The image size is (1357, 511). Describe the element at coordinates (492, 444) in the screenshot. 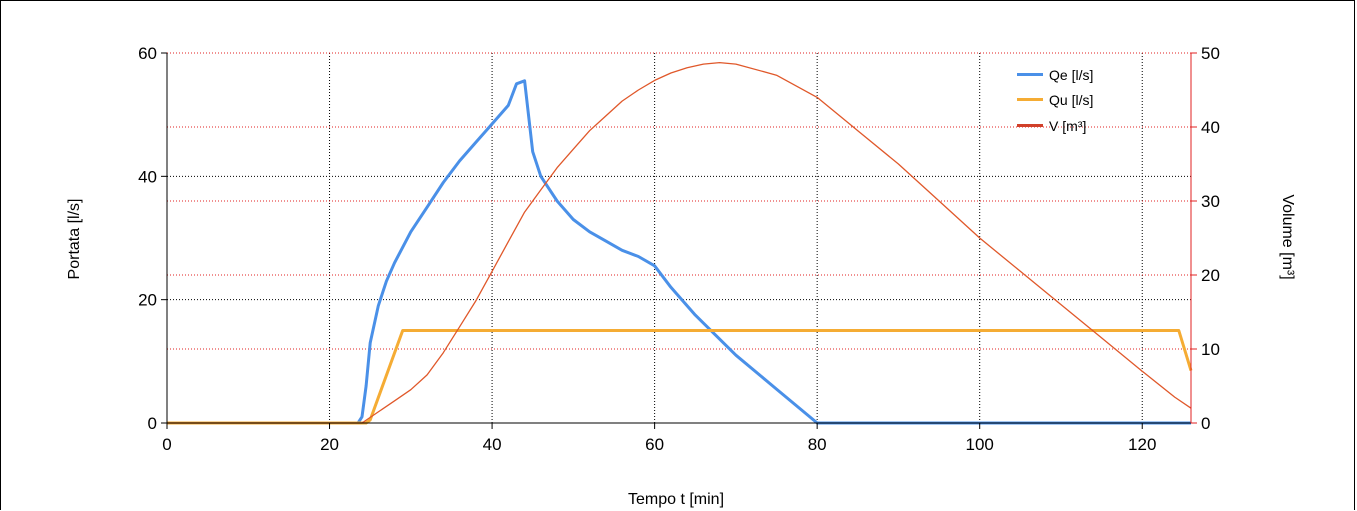

I see `x-tick-label: 40` at that location.